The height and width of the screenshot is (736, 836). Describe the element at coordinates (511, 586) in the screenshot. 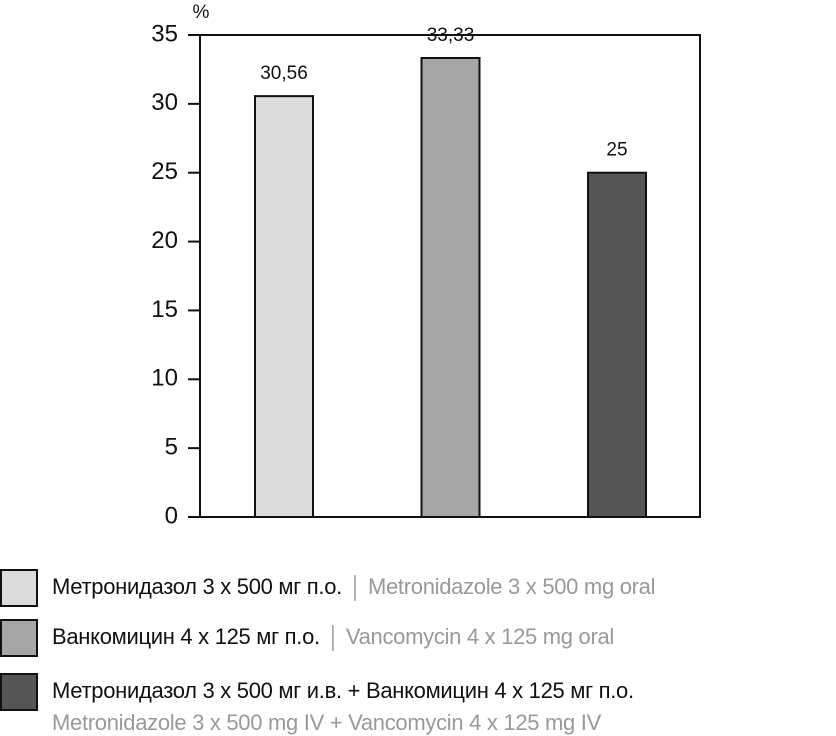

I see `legend-label-en: Metronidazole 3 x 500 mg oral` at that location.